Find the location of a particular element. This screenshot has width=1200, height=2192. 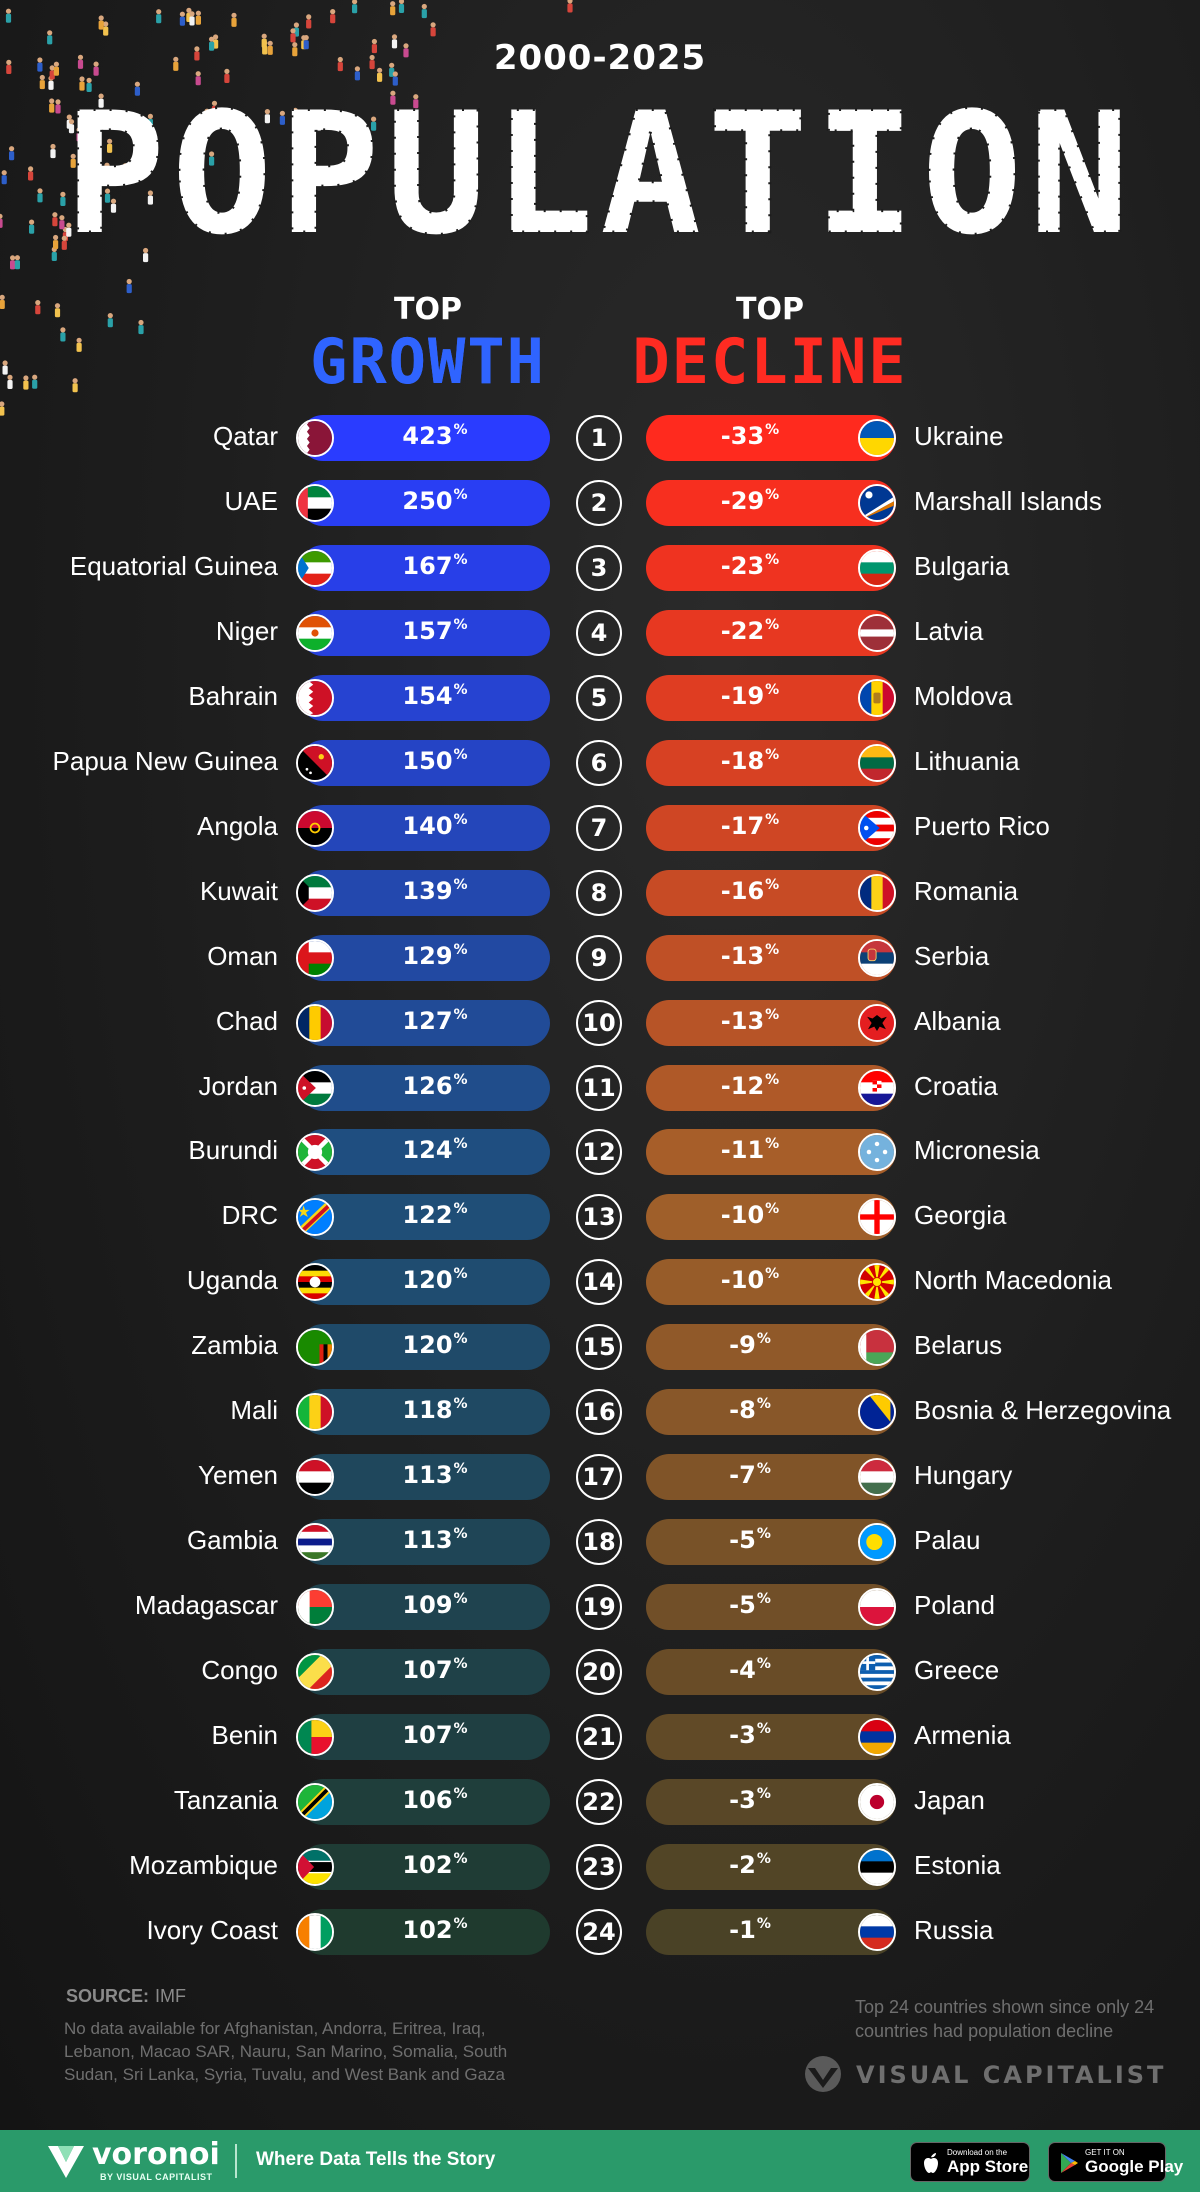

decline-country-name: Puerto Rico is located at coordinates (982, 826).